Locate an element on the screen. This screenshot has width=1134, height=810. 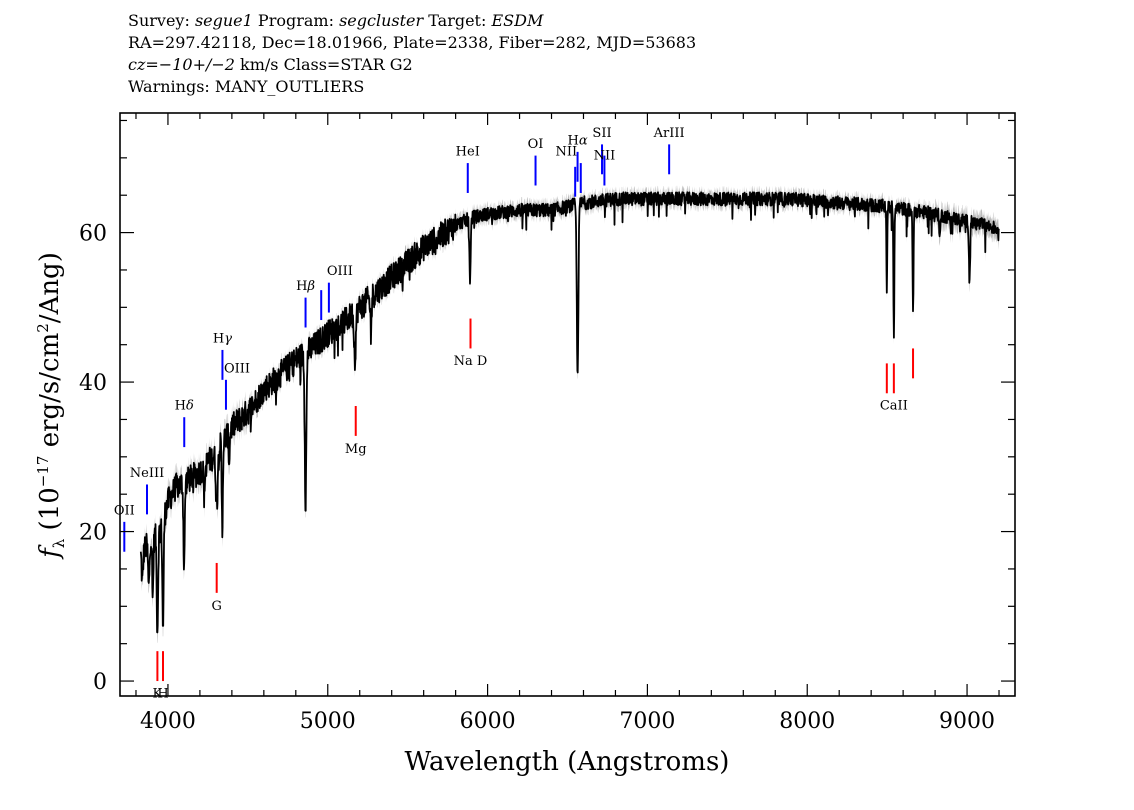
y-tick-label: 0 is located at coordinates (100, 682).